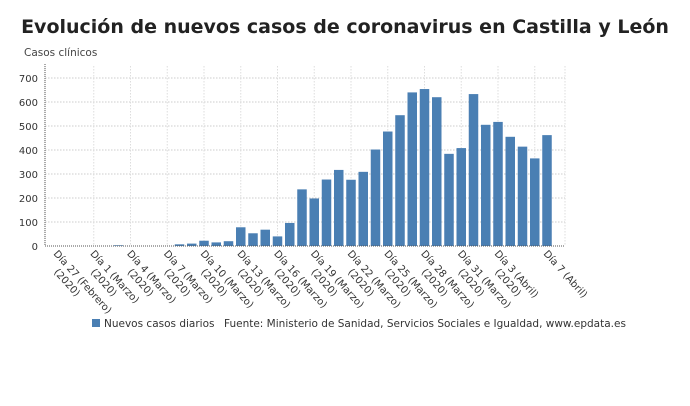  Describe the element at coordinates (28, 163) in the screenshot. I see `y-tick-labels: 0 100 200 300 400 500 600 700` at that location.